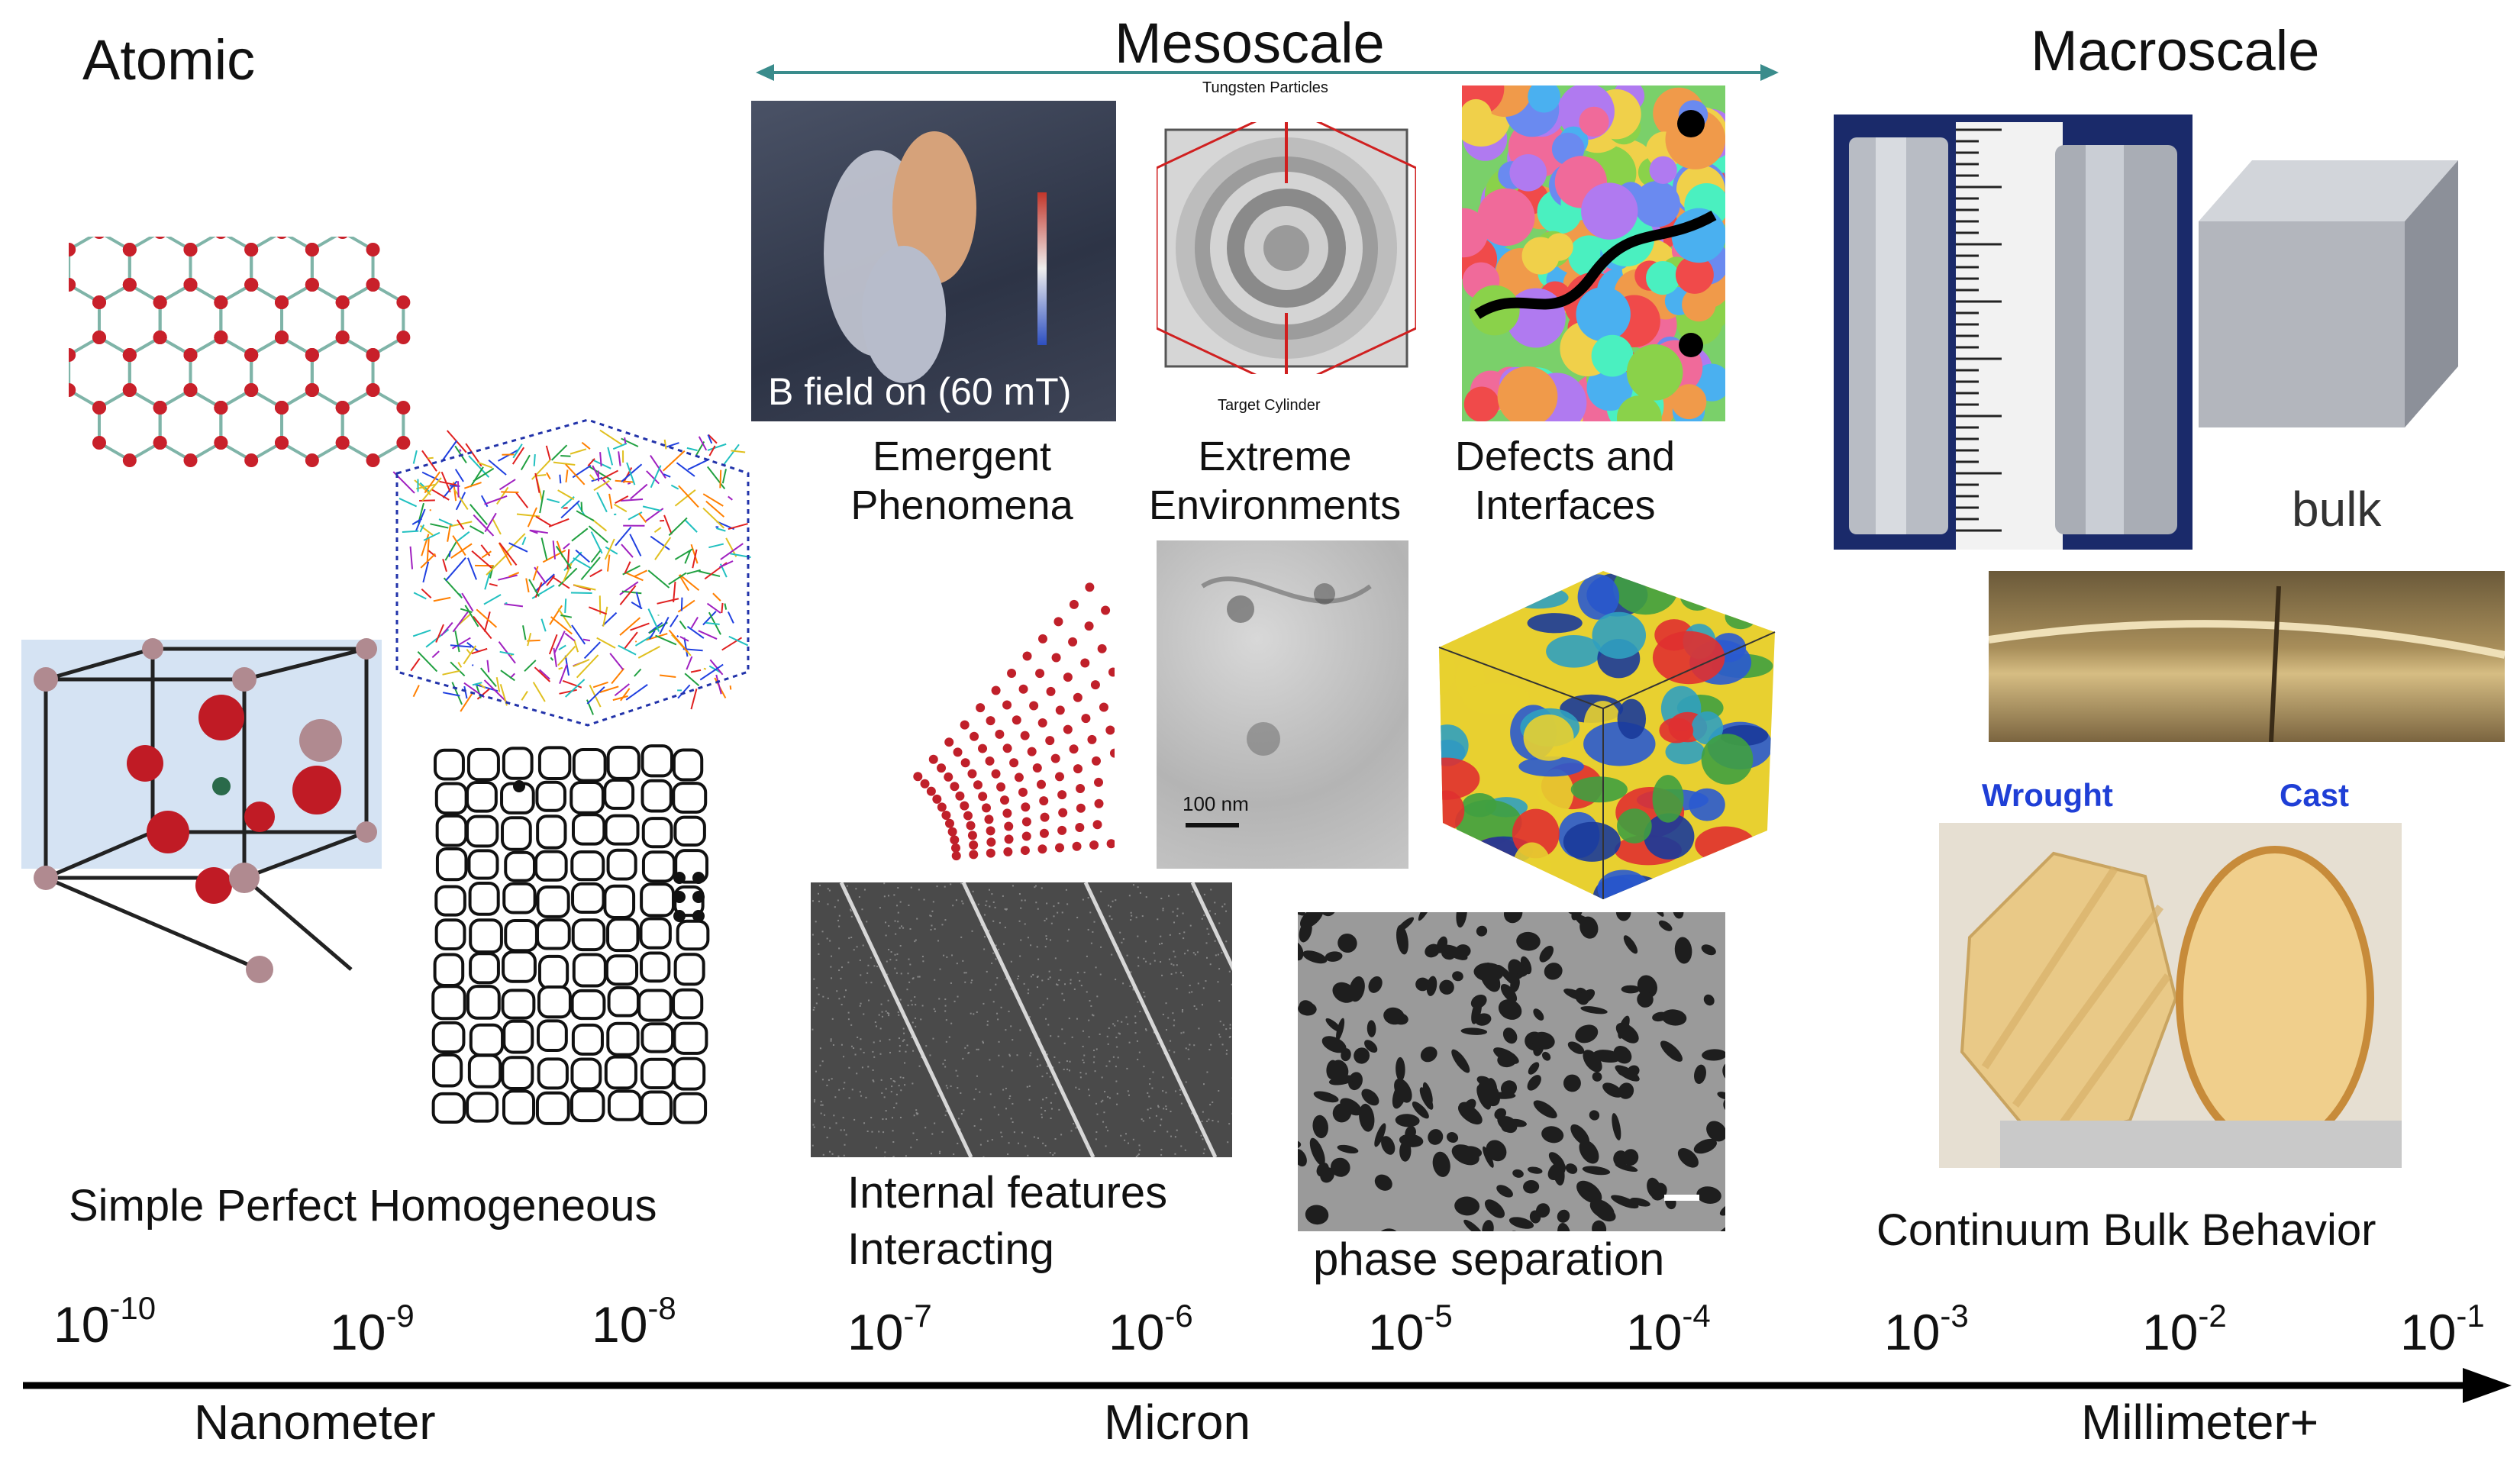 This screenshot has width=2520, height=1458. I want to click on micron-label: Micron, so click(1177, 1422).